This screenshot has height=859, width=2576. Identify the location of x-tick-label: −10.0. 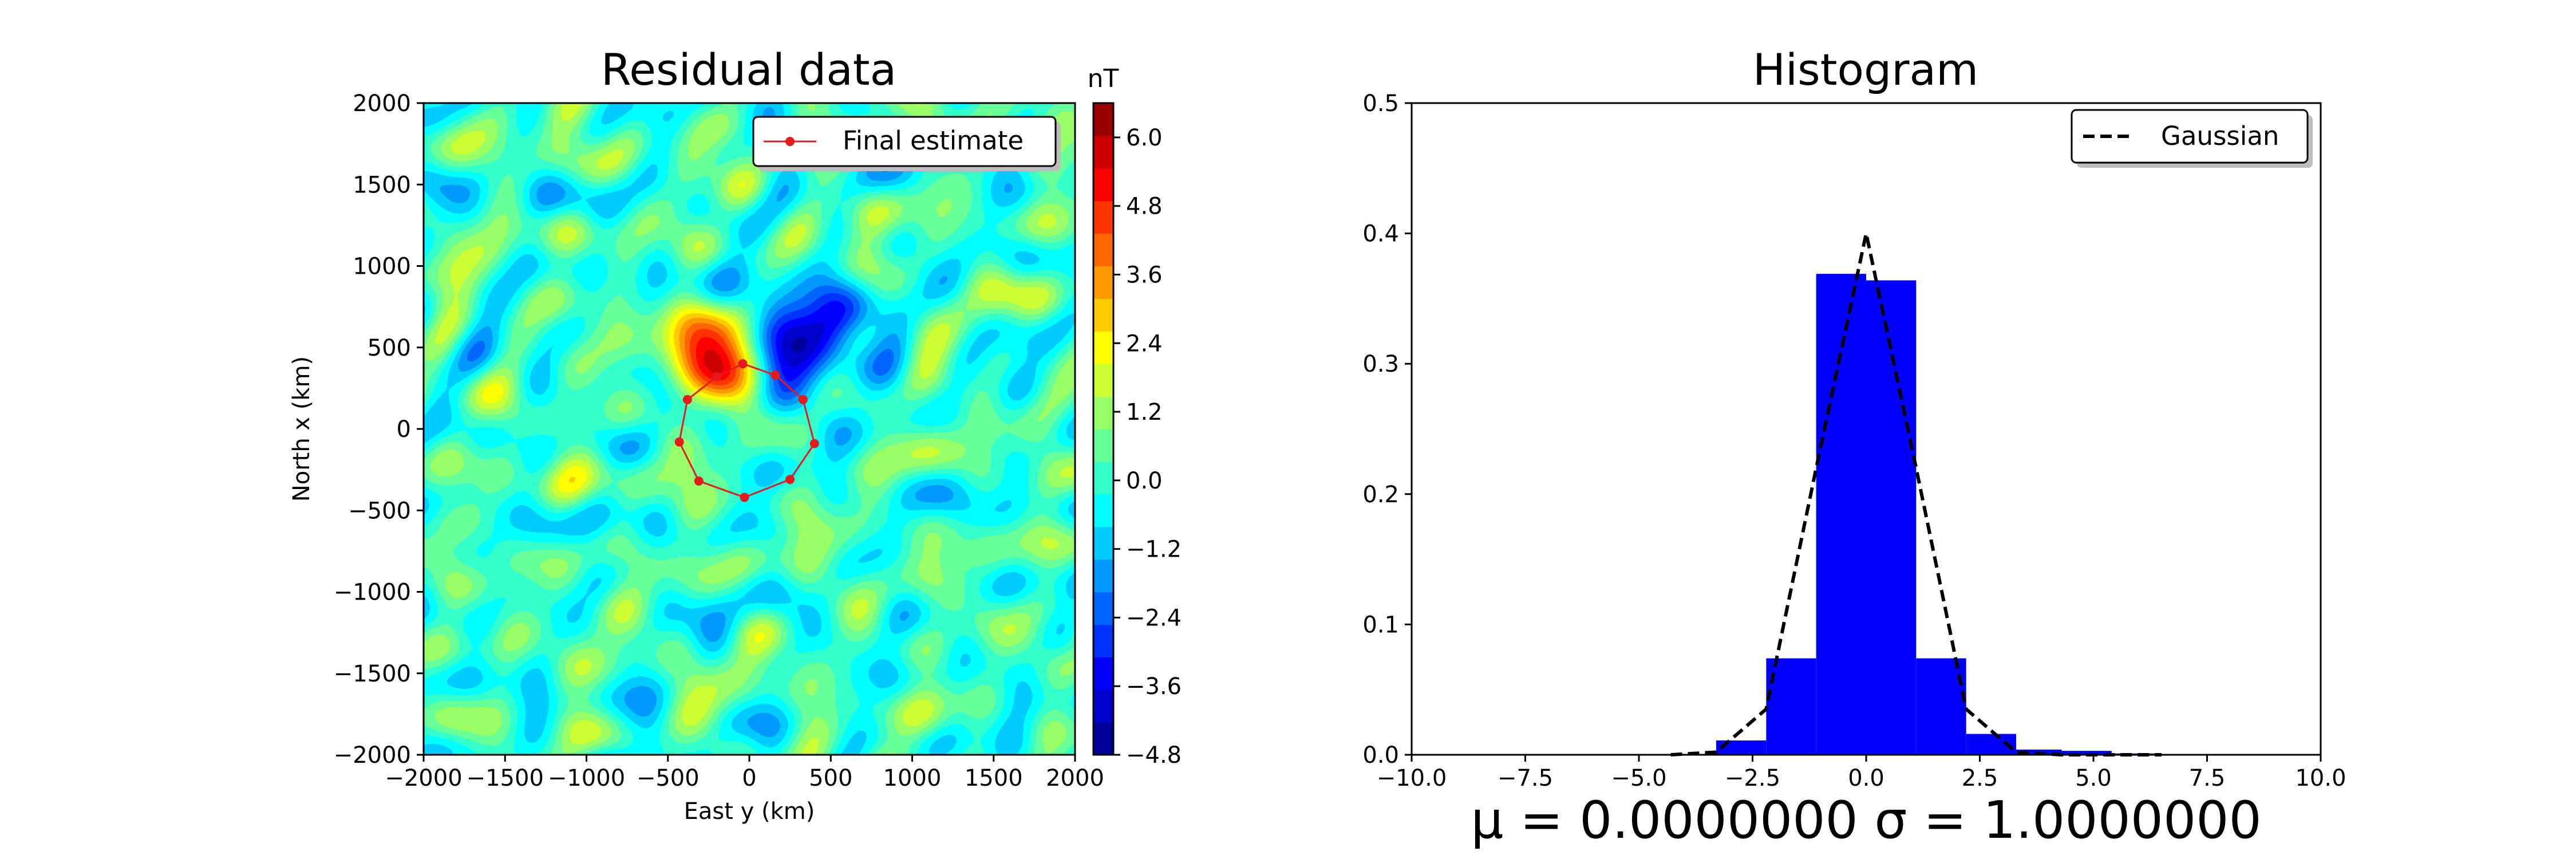
(1412, 778).